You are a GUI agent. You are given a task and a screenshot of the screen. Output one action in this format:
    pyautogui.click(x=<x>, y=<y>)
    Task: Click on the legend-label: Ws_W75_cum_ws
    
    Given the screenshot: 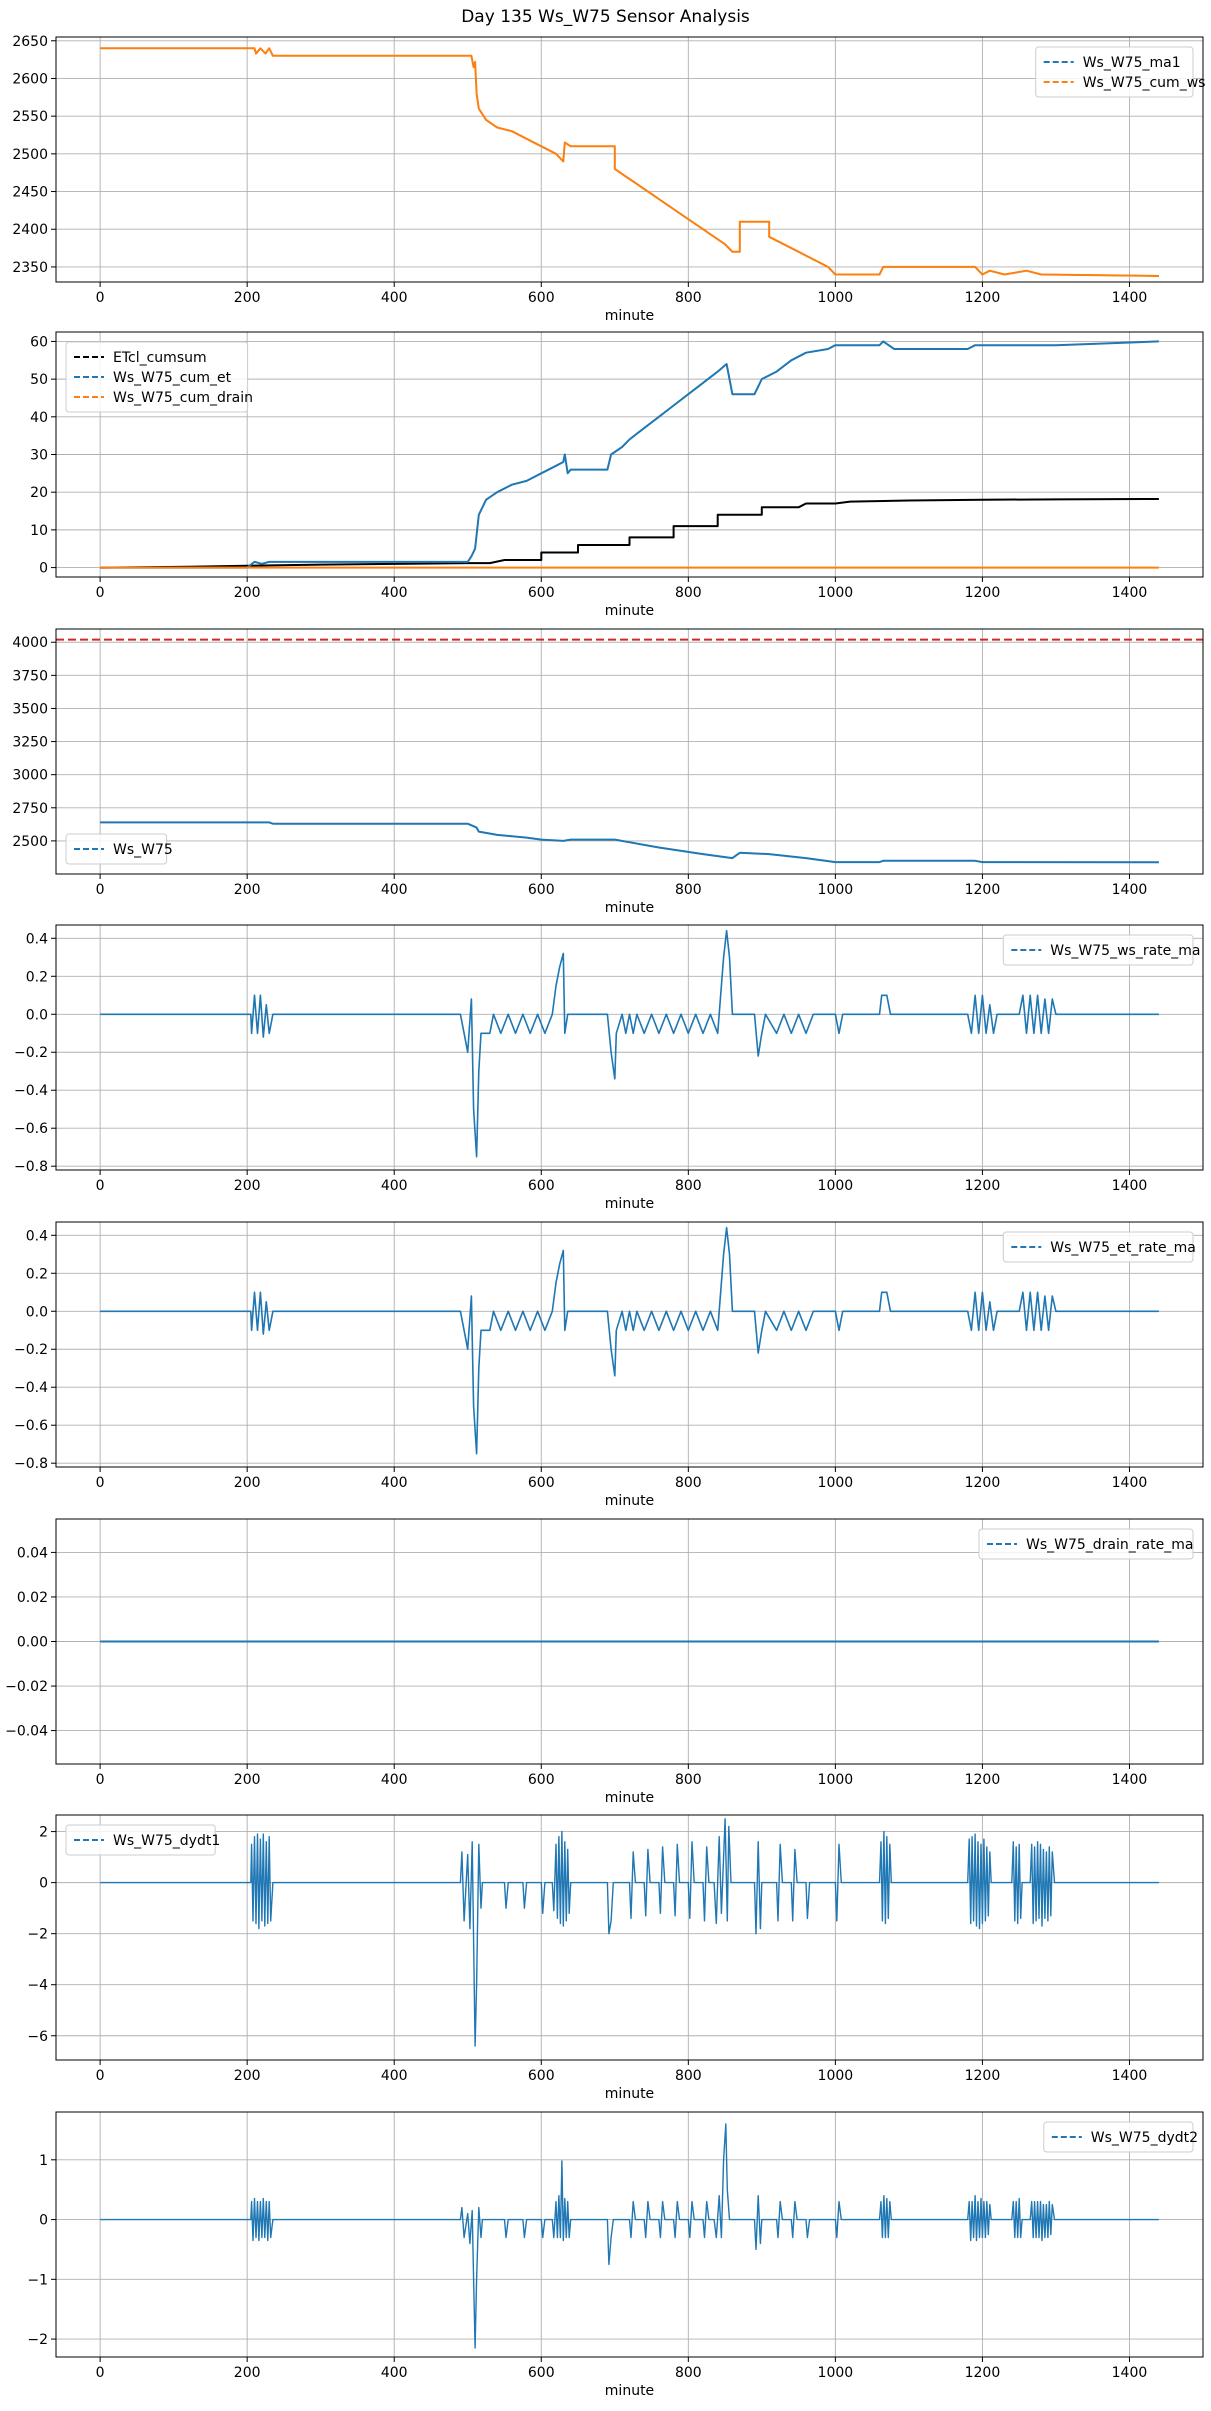 What is the action you would take?
    pyautogui.click(x=1144, y=83)
    